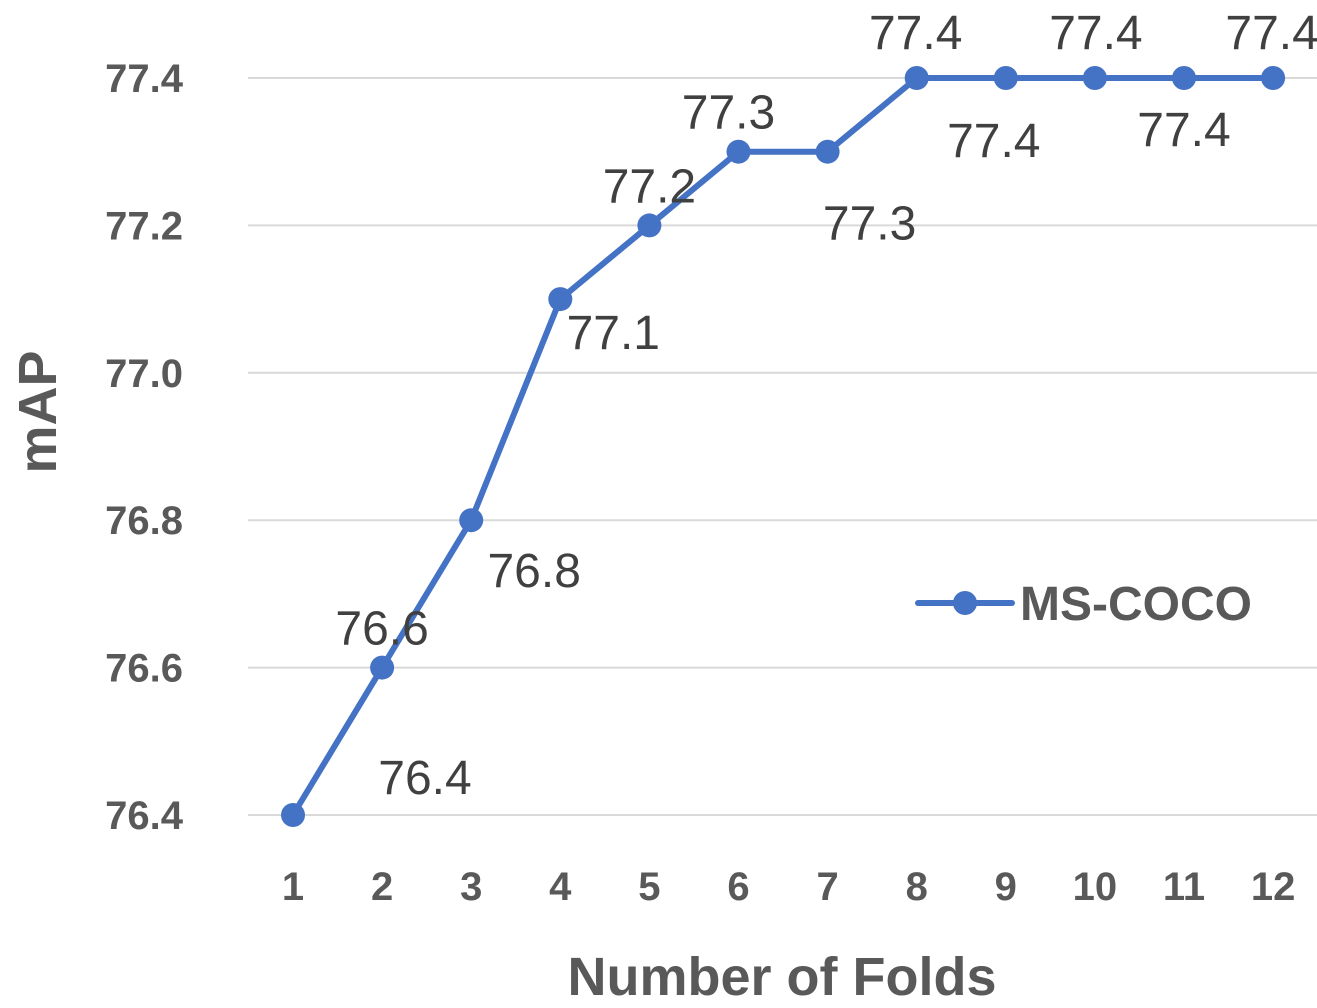 The width and height of the screenshot is (1317, 1008). Describe the element at coordinates (533, 571) in the screenshot. I see `data-label: 76.8` at that location.